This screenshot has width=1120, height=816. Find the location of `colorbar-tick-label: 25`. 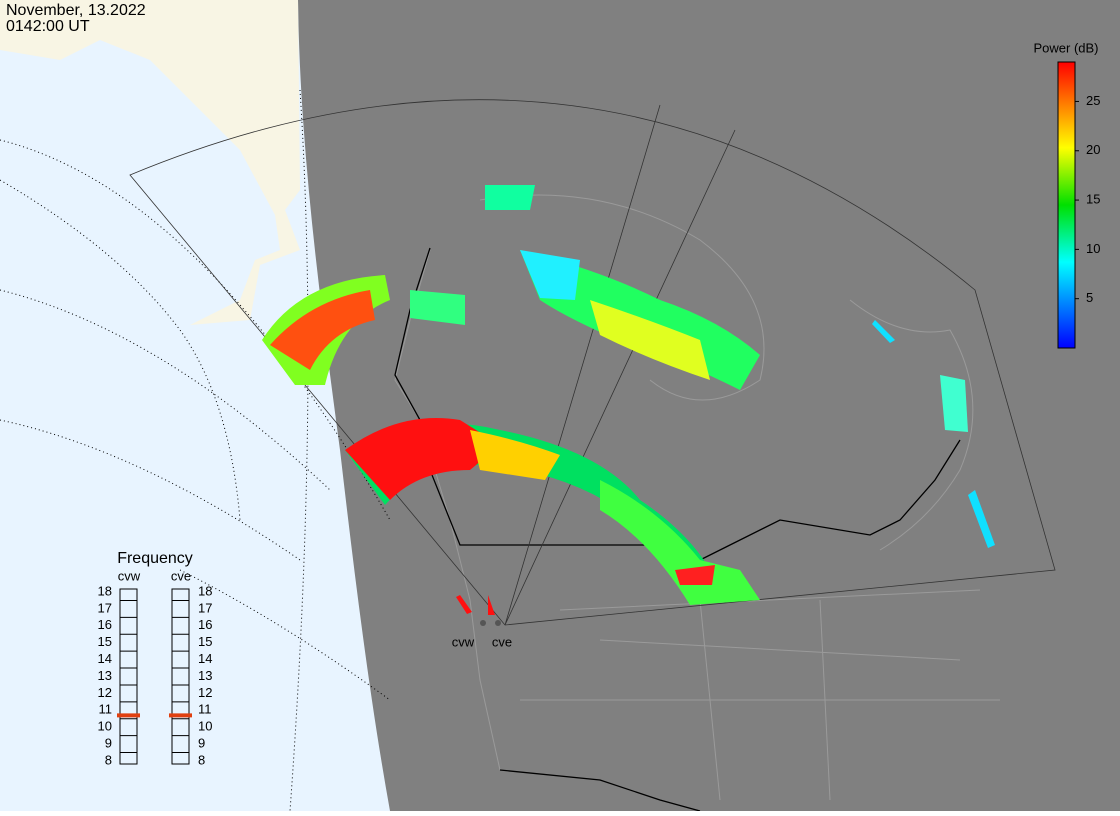

colorbar-tick-label: 25 is located at coordinates (1093, 100).